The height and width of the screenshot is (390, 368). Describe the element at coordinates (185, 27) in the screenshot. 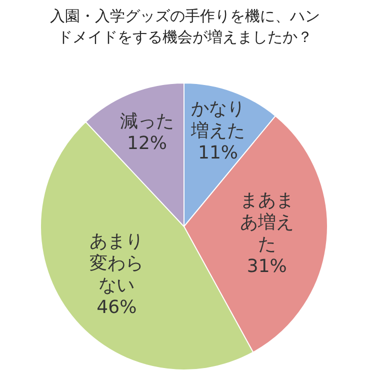

I see `chart-title: 入園・入学グッズの手作りを機に、ハンドメイドをする機会が増えましたか？` at that location.